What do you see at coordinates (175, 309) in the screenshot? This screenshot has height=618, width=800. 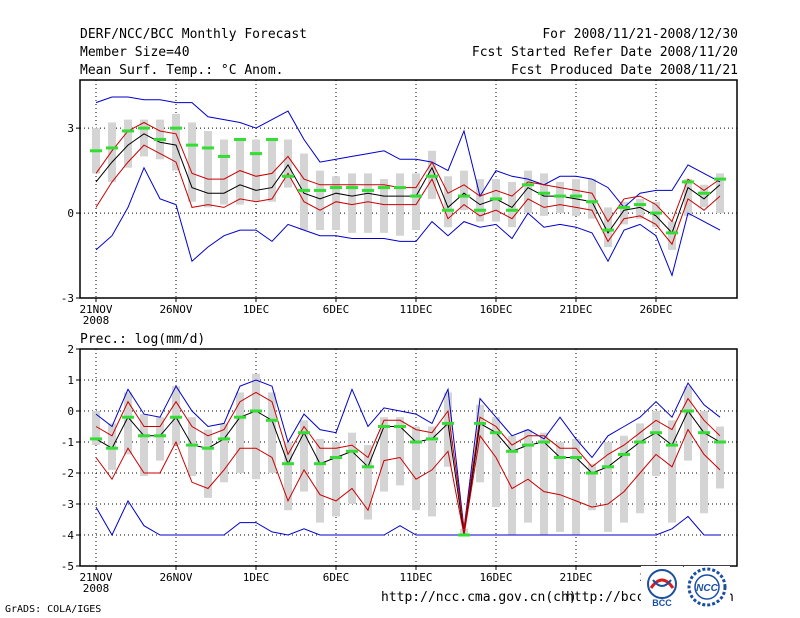 I see `temp-xtick-label: 26NOV` at bounding box center [175, 309].